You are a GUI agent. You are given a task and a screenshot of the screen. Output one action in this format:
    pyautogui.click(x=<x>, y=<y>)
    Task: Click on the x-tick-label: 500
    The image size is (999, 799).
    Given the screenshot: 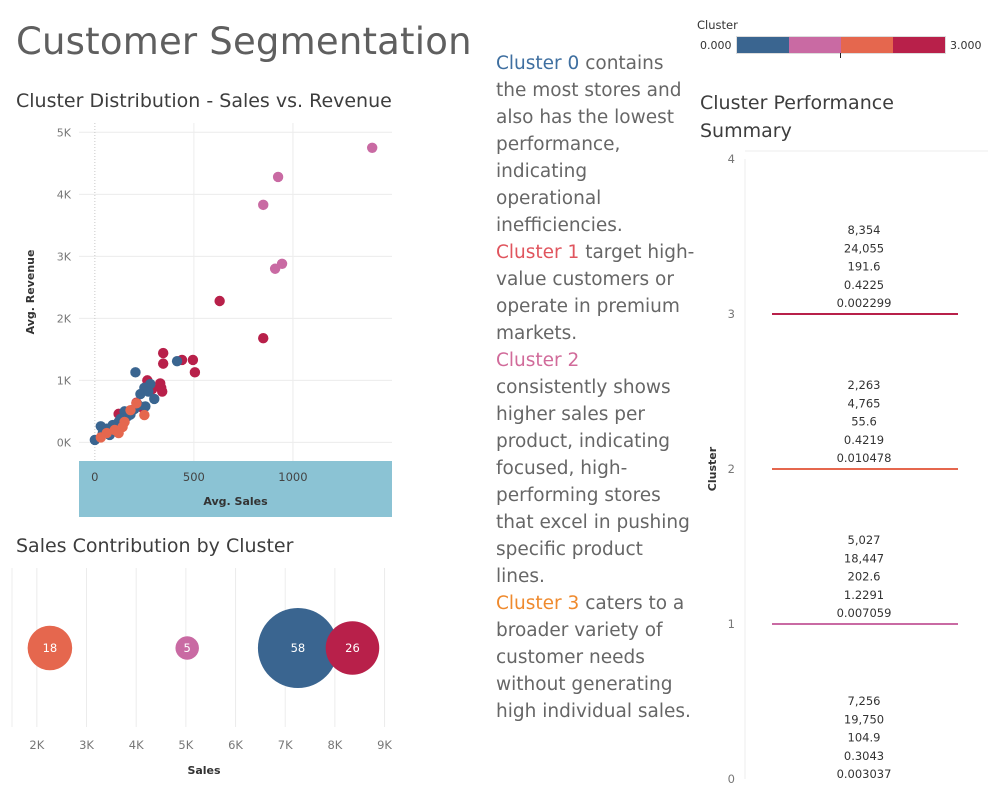 What is the action you would take?
    pyautogui.click(x=194, y=477)
    